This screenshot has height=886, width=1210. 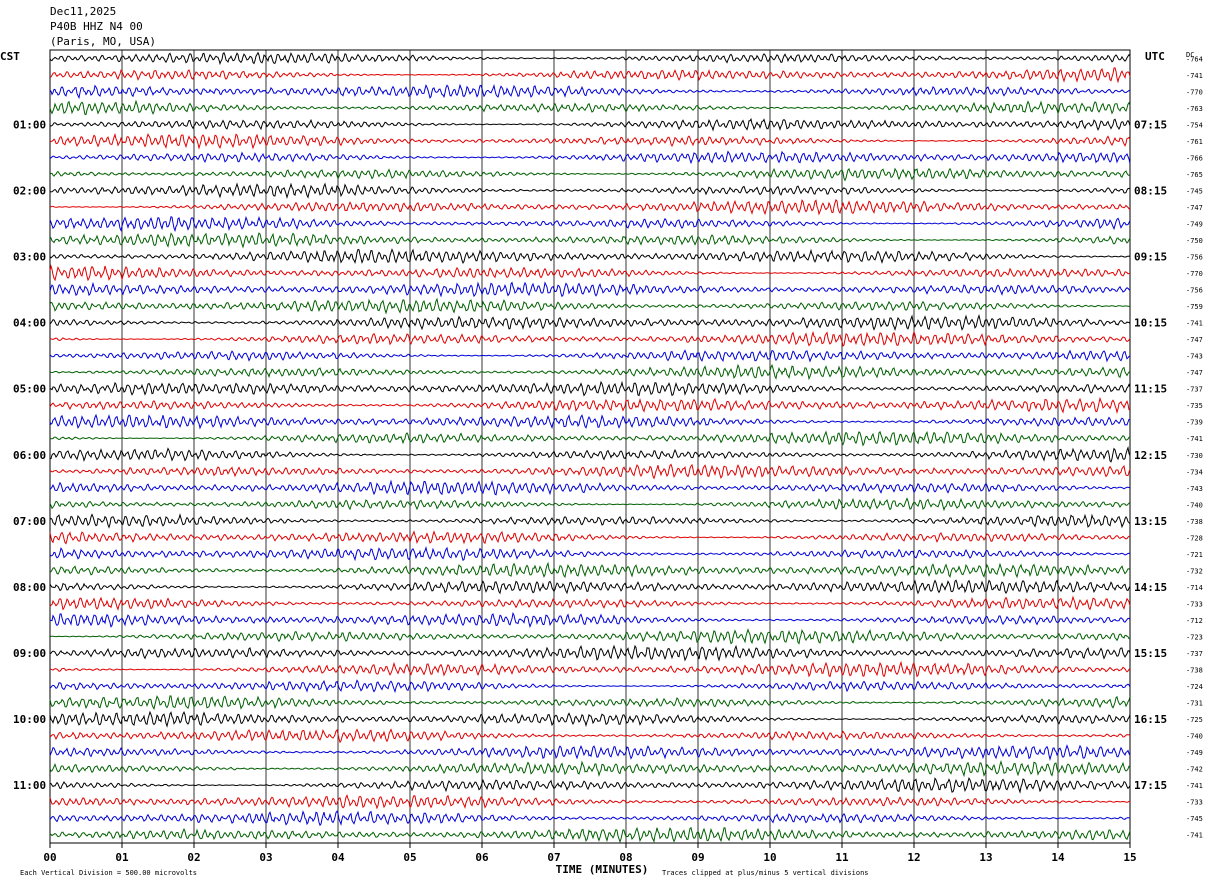 What do you see at coordinates (1194, 456) in the screenshot?
I see `dc-offset-label: -730` at bounding box center [1194, 456].